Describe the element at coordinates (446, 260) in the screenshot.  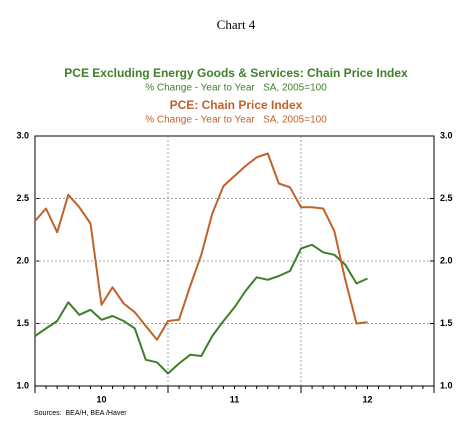
I see `y2-tick-label: 2.0` at that location.